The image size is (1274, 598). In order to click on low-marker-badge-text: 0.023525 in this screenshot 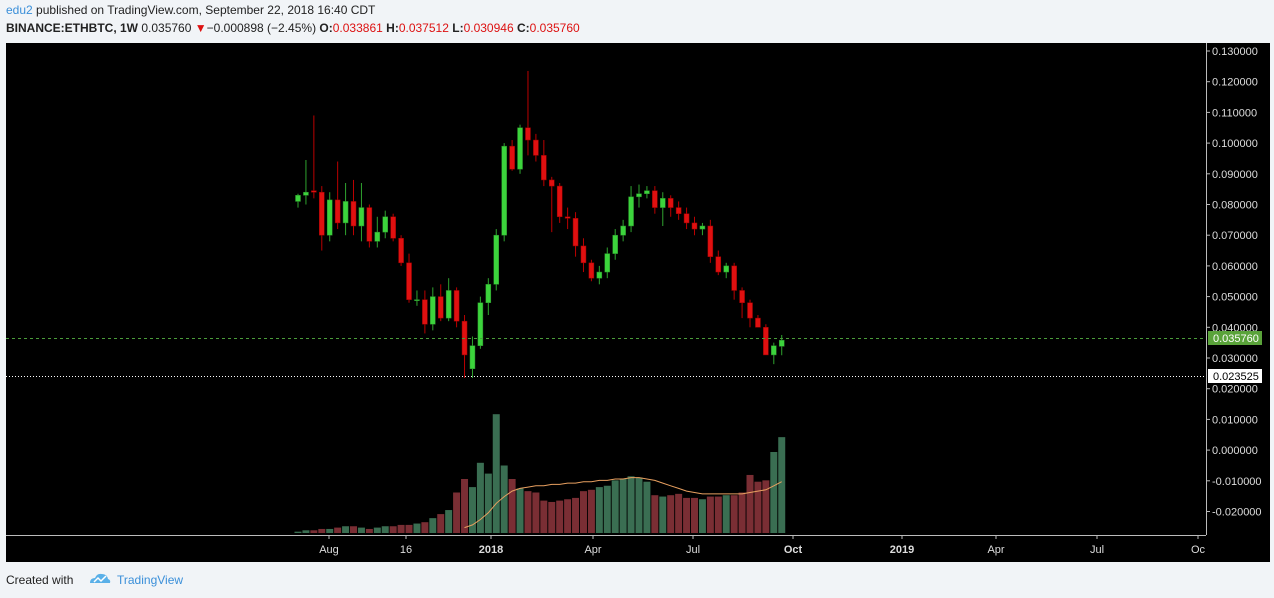, I will do `click(1236, 377)`.